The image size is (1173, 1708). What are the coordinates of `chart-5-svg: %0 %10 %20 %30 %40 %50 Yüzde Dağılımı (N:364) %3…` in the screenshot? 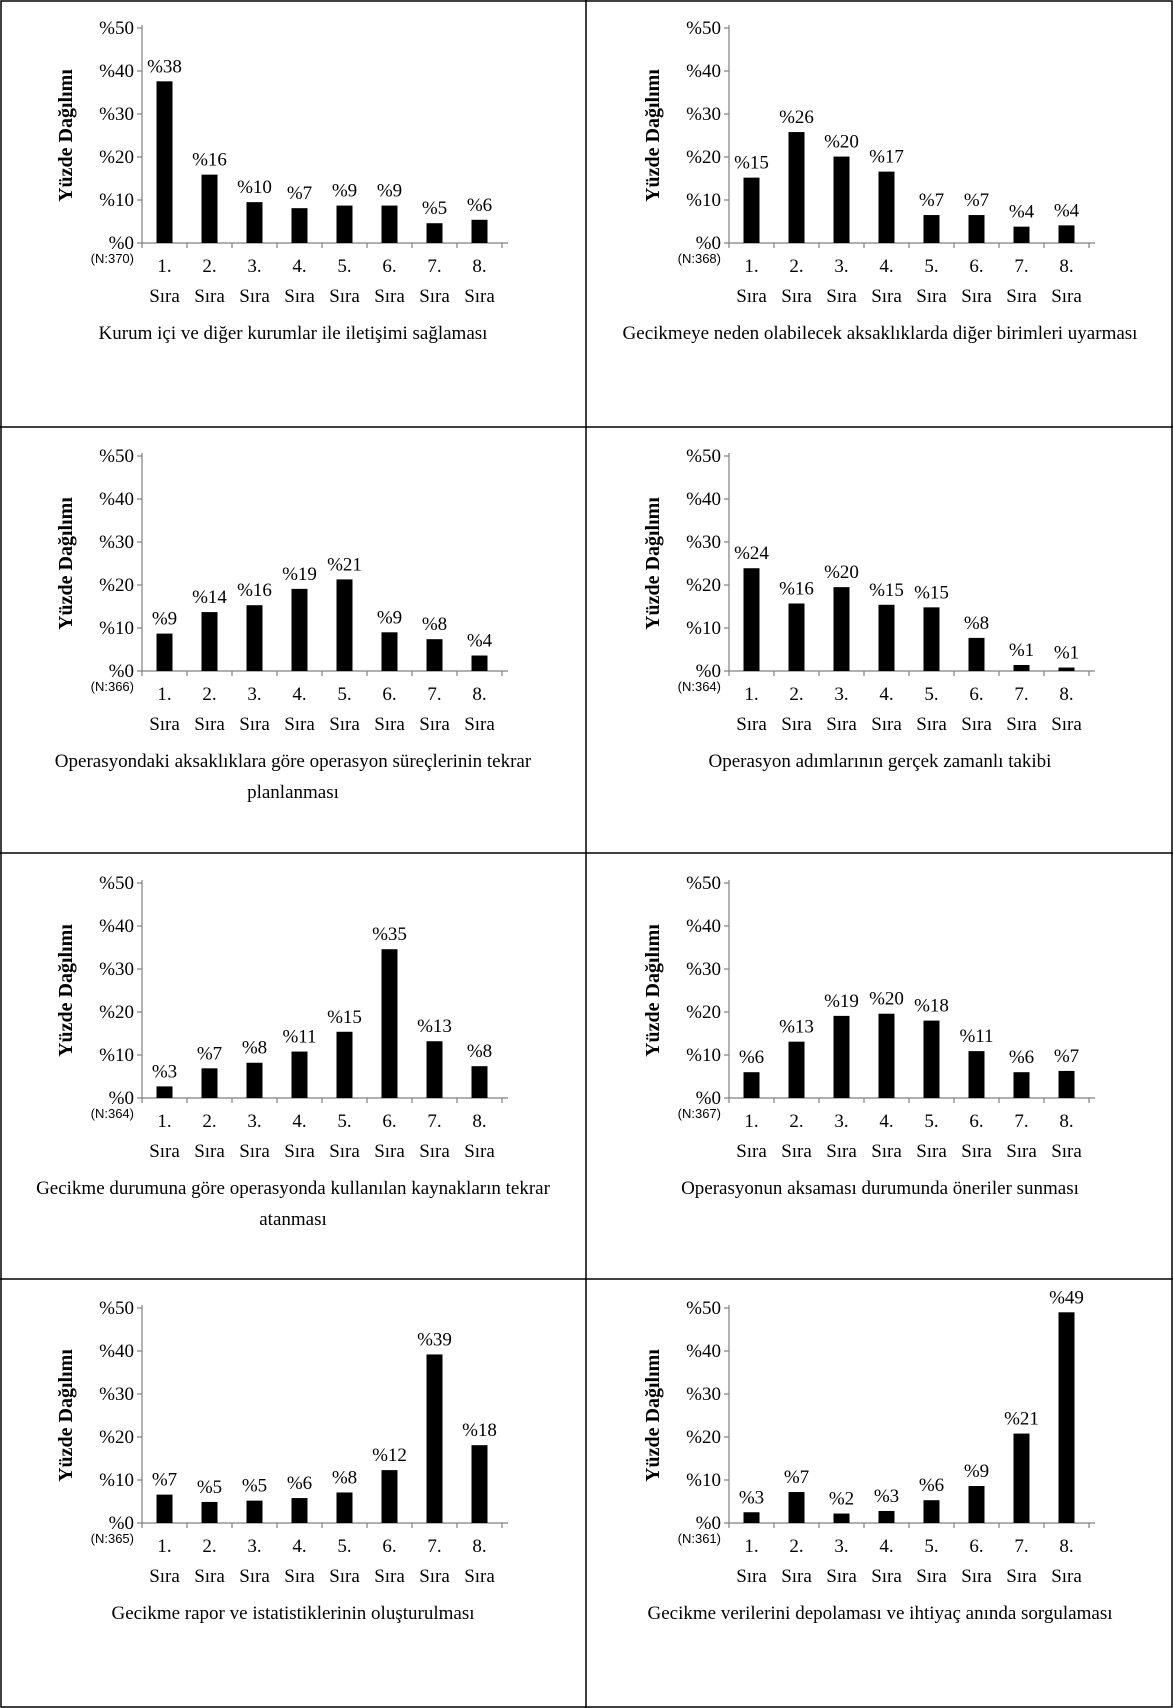 It's located at (281, 1017).